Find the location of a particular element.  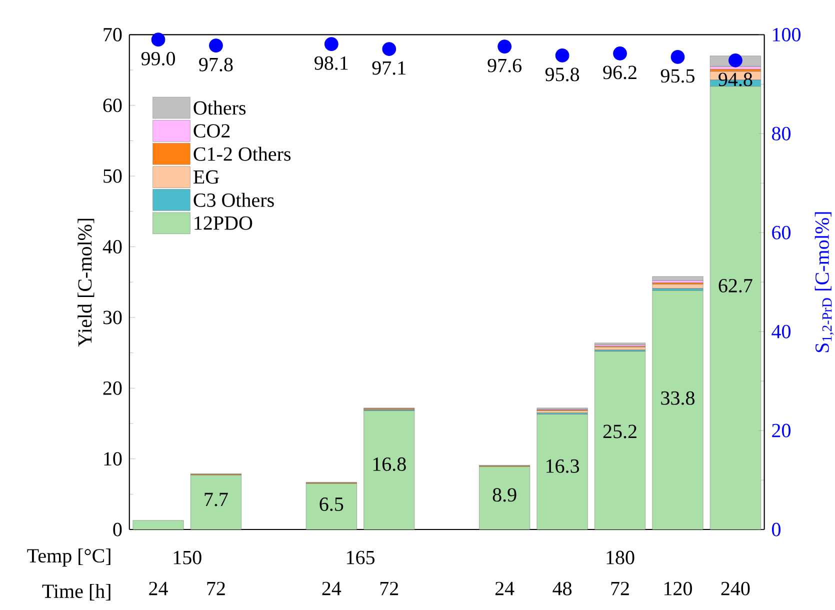

x-tick-label: 120 is located at coordinates (678, 589).